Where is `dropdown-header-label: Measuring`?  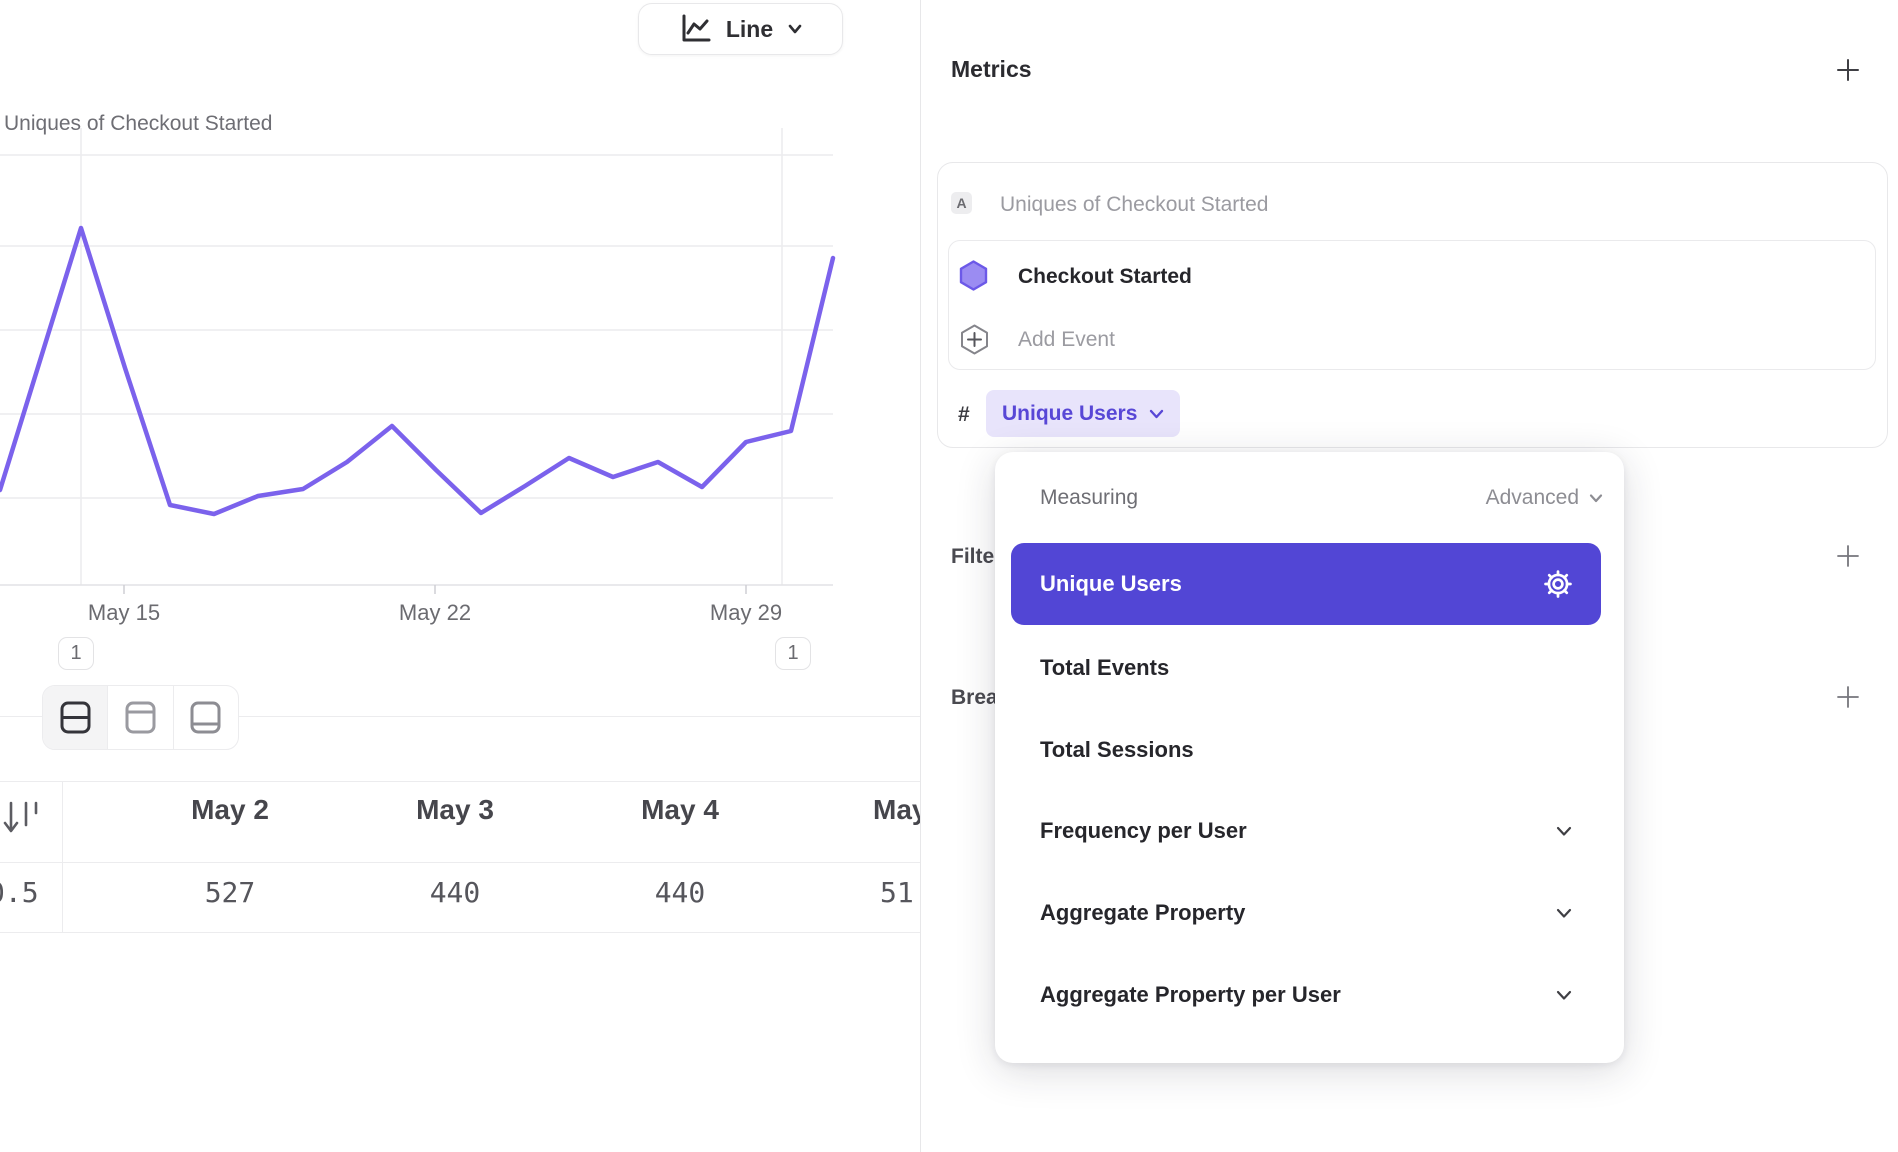 dropdown-header-label: Measuring is located at coordinates (1089, 497).